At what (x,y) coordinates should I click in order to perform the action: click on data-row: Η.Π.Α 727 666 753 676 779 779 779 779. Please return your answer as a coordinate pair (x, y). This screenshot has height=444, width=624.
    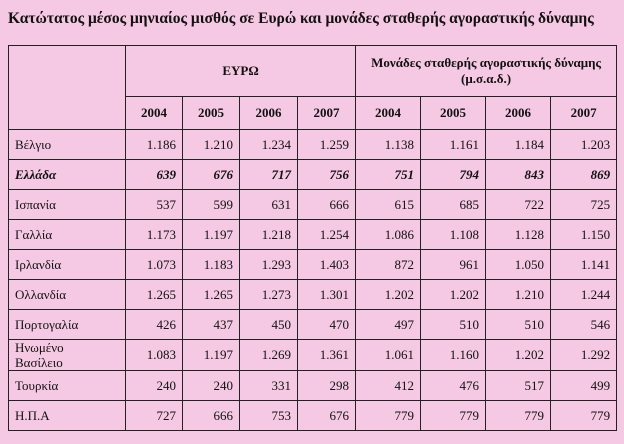
    Looking at the image, I should click on (313, 415).